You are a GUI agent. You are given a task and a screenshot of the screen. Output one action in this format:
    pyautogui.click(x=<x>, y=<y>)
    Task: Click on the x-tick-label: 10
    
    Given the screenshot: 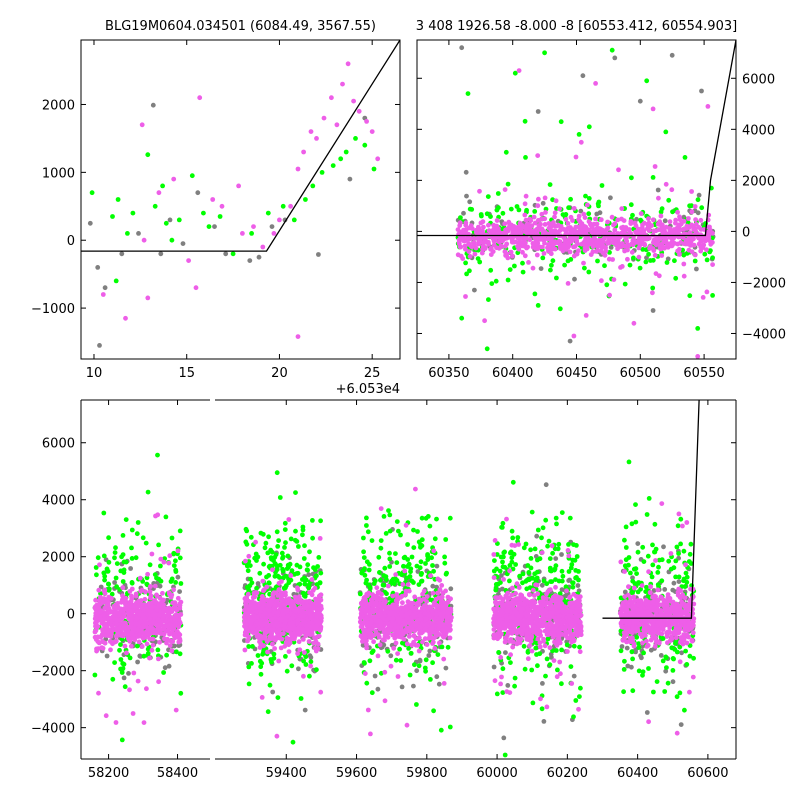 What is the action you would take?
    pyautogui.click(x=94, y=373)
    